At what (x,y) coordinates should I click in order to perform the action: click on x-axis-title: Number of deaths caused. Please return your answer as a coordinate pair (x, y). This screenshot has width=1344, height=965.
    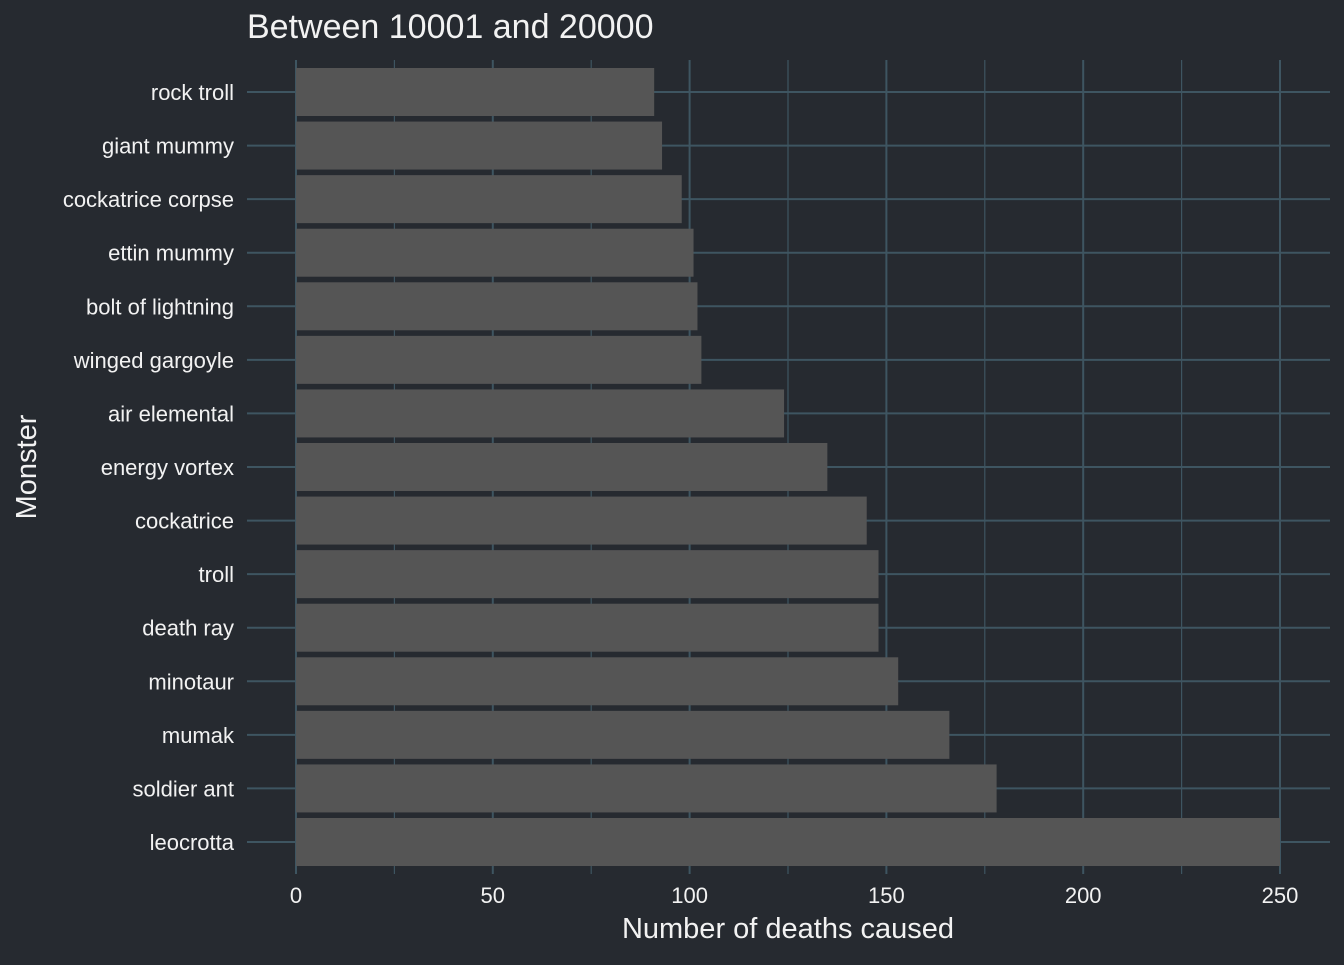
    Looking at the image, I should click on (788, 929).